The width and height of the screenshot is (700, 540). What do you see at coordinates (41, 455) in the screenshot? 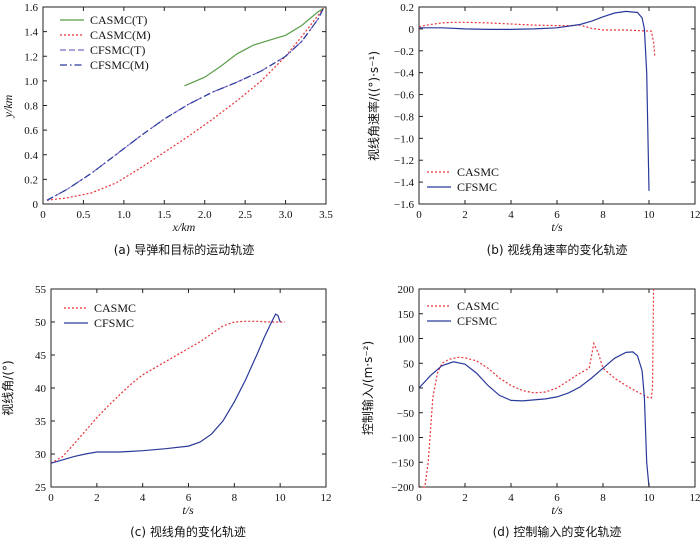
I see `y-tick-label: 30` at bounding box center [41, 455].